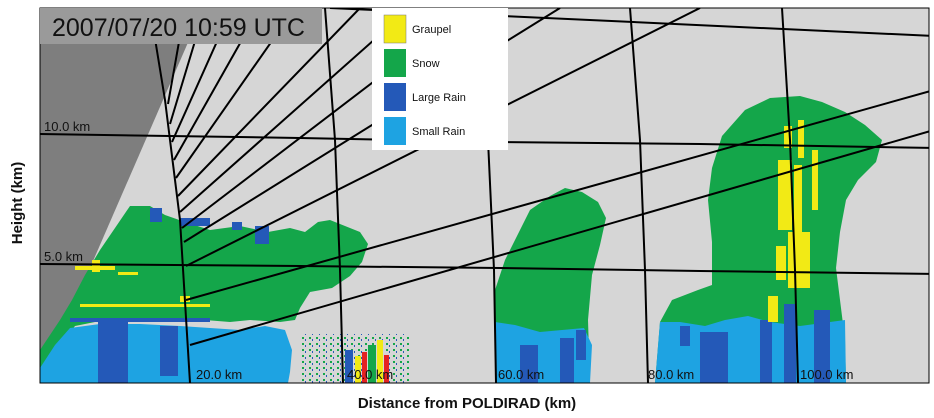 This screenshot has width=934, height=418. I want to click on legend-swatch-graupel, so click(395, 29).